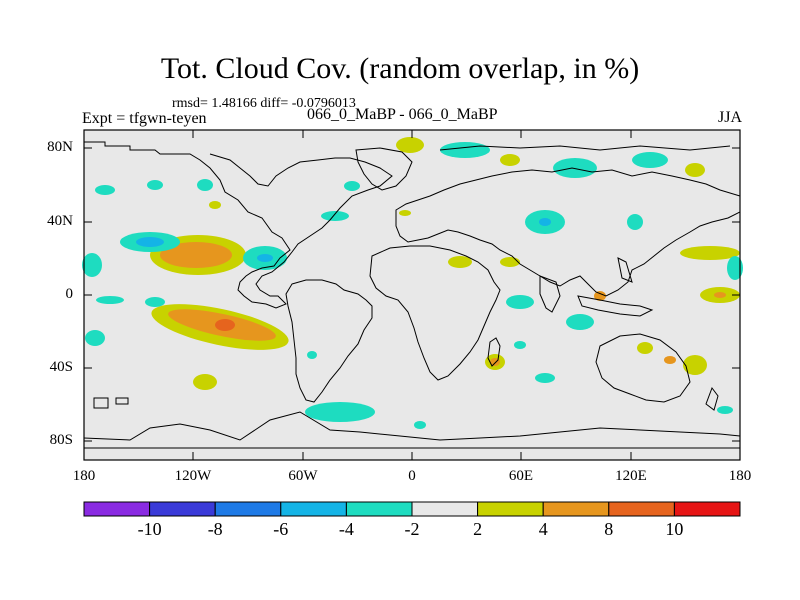  I want to click on colorbar-label: -10, so click(149, 529).